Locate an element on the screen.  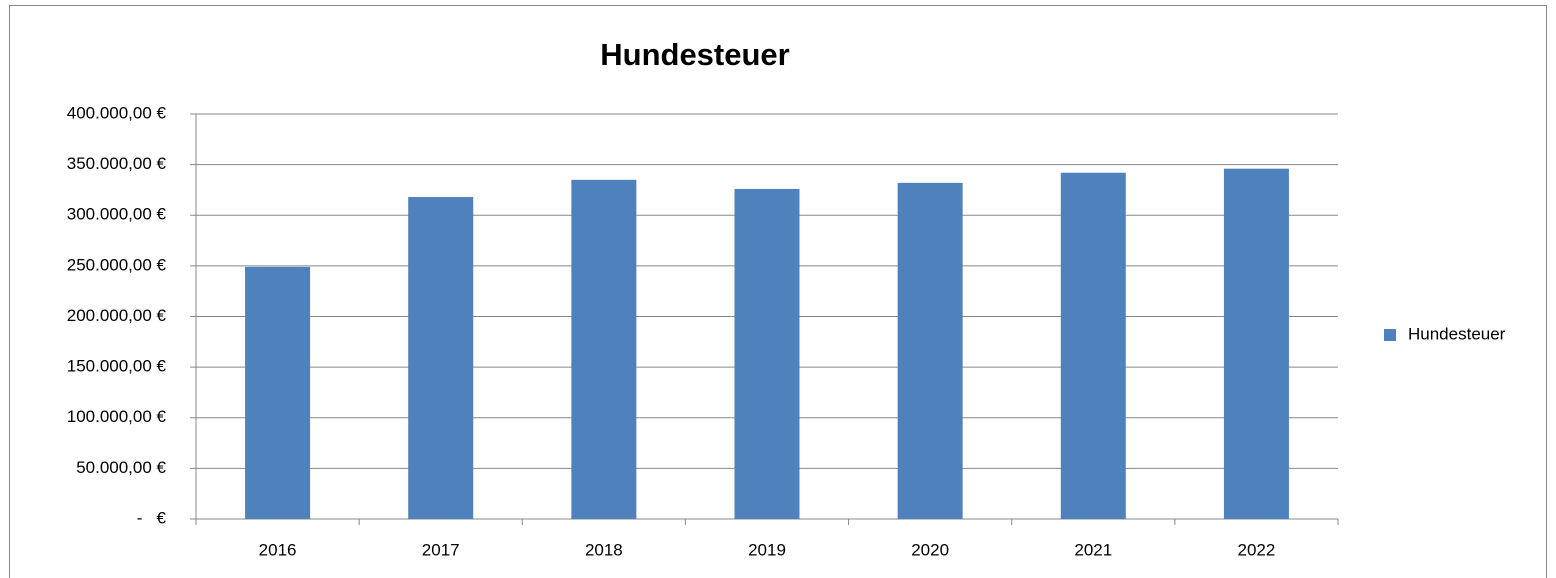
x-tick-label: 2022 is located at coordinates (1257, 549).